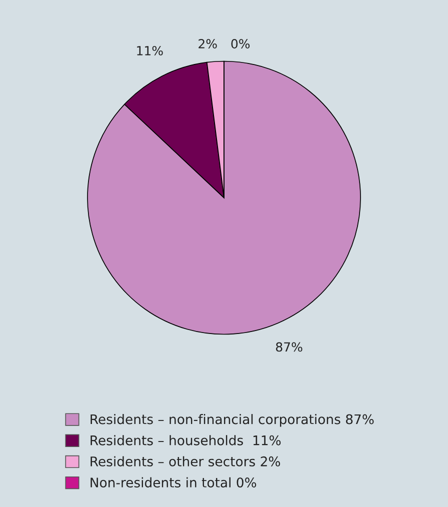  I want to click on legend-label: Residents – other sectors 2%, so click(185, 461).